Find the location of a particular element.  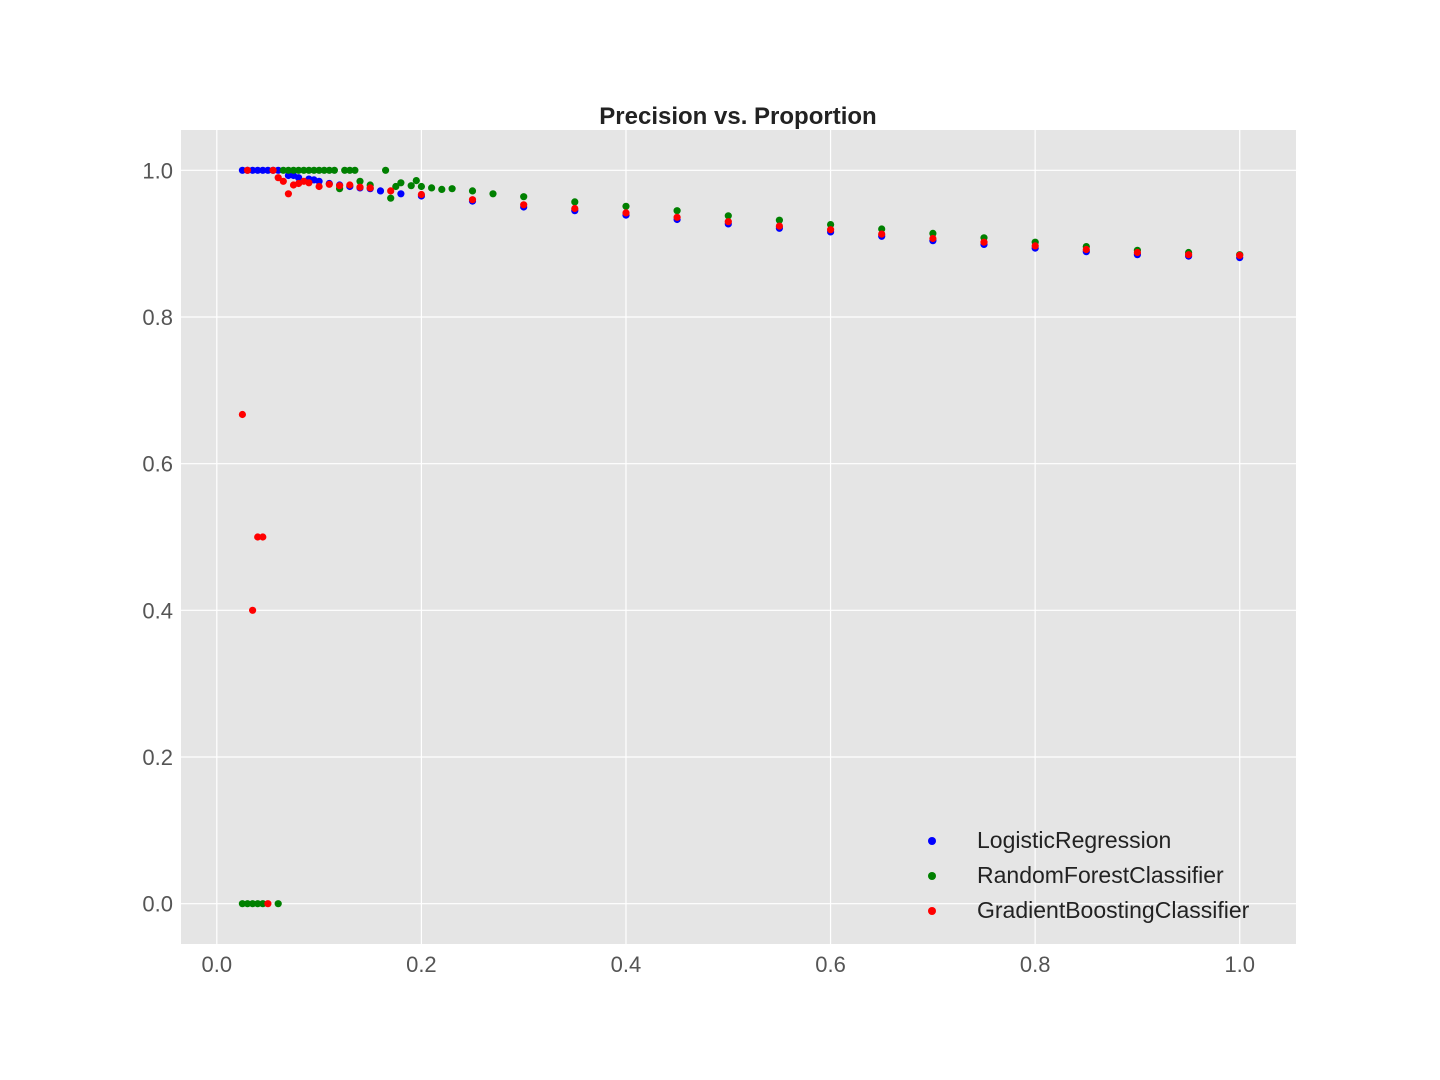

y-tick-label: 0.6 is located at coordinates (157, 464).